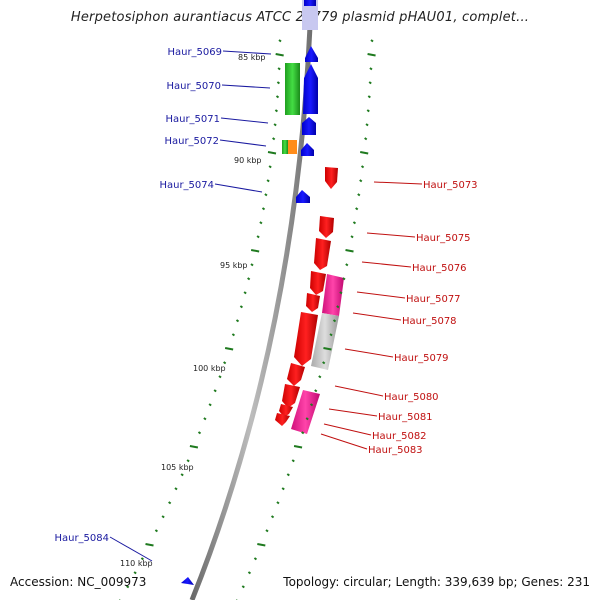 The image size is (600, 600). Describe the element at coordinates (429, 321) in the screenshot. I see `gene-label: Haur_5078` at that location.